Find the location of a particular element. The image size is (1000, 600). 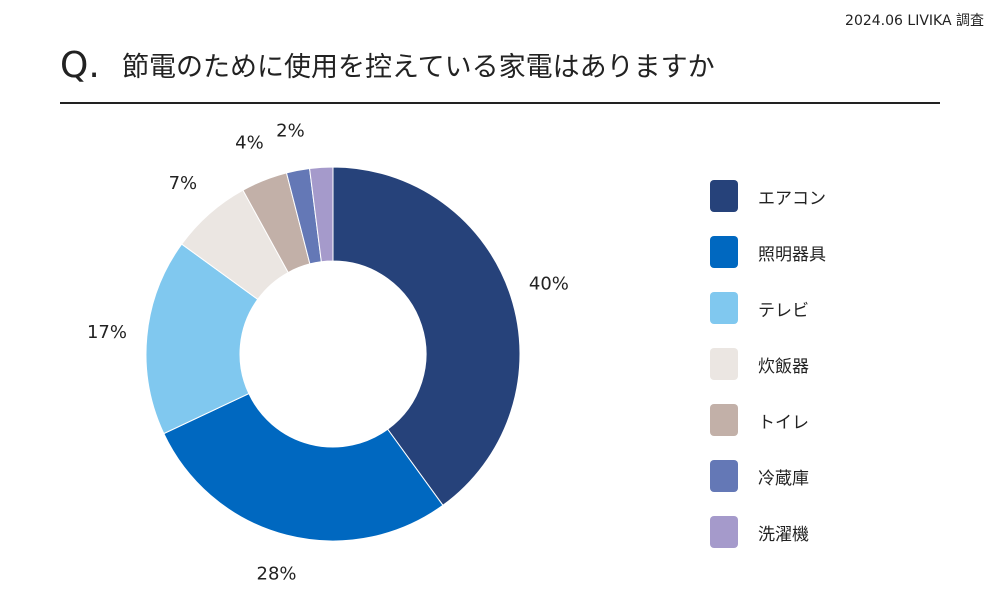

legend-item: エアコン is located at coordinates (768, 196).